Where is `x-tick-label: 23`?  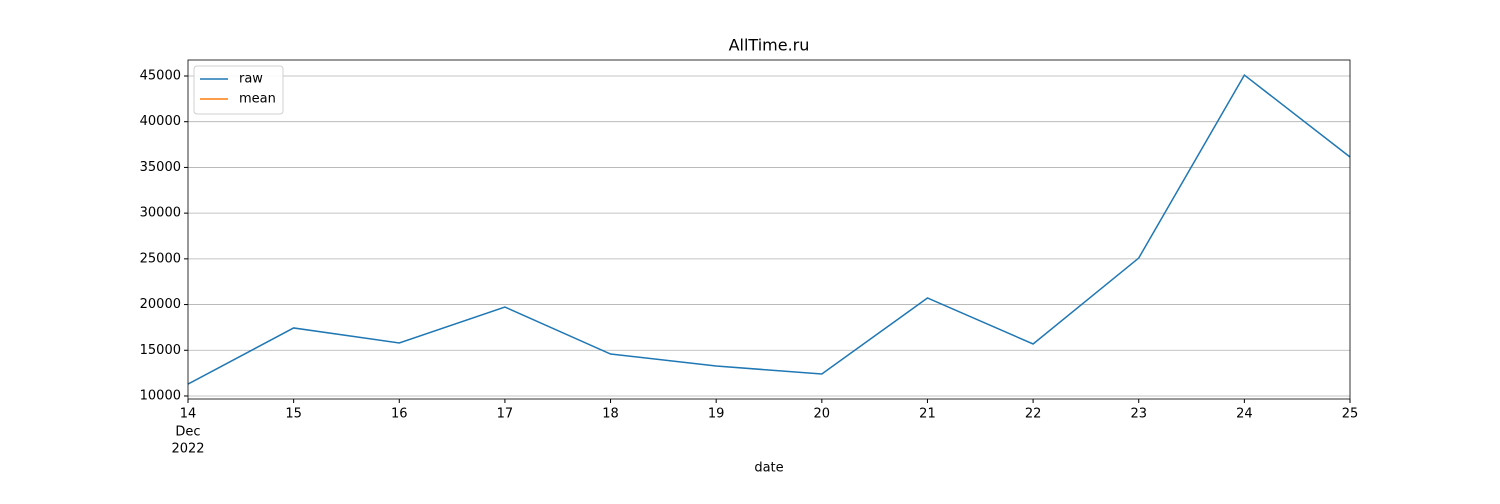 x-tick-label: 23 is located at coordinates (1138, 414).